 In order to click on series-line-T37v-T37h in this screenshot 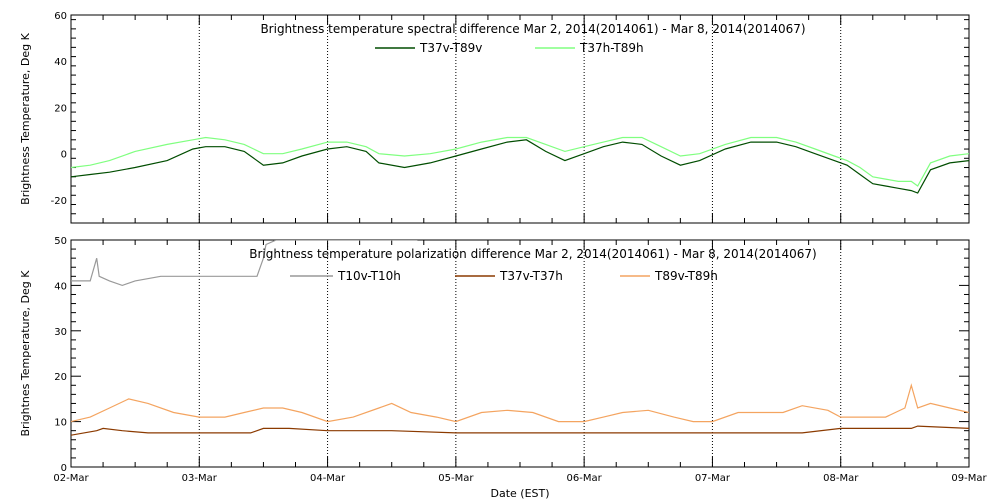, I will do `click(520, 430)`.